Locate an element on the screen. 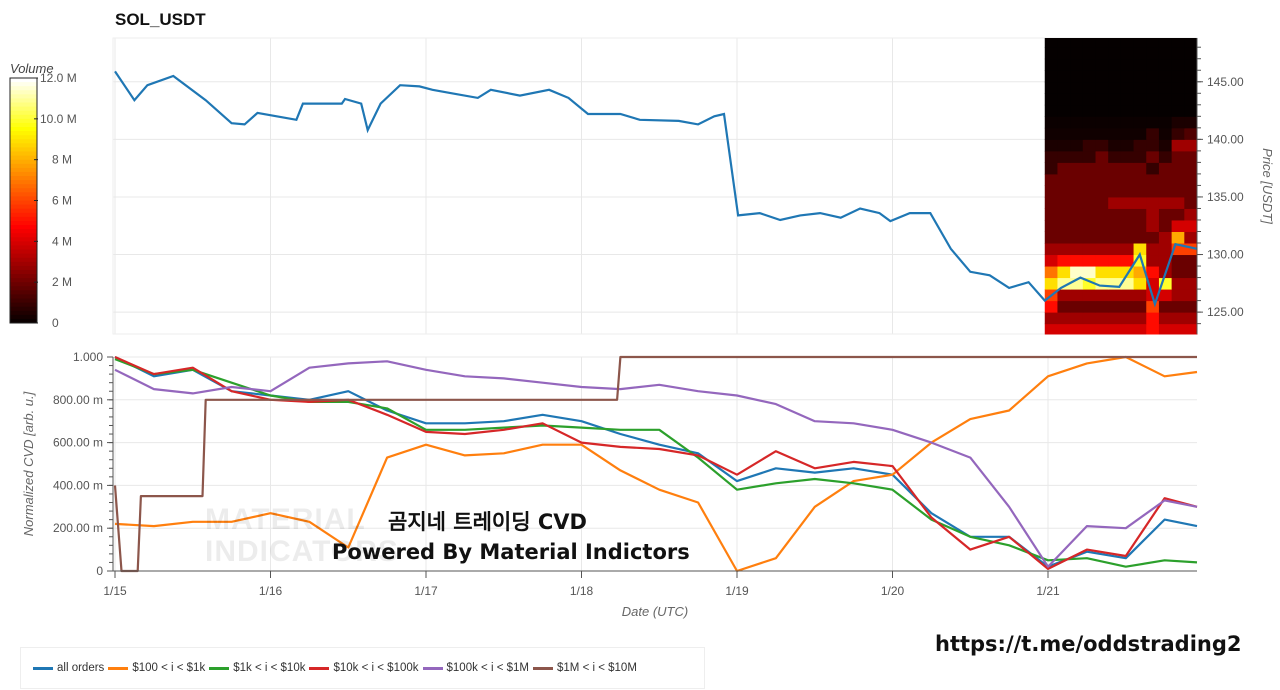 This screenshot has height=690, width=1280. legend-item-10k-100k: $10k < i < $100k is located at coordinates (364, 668).